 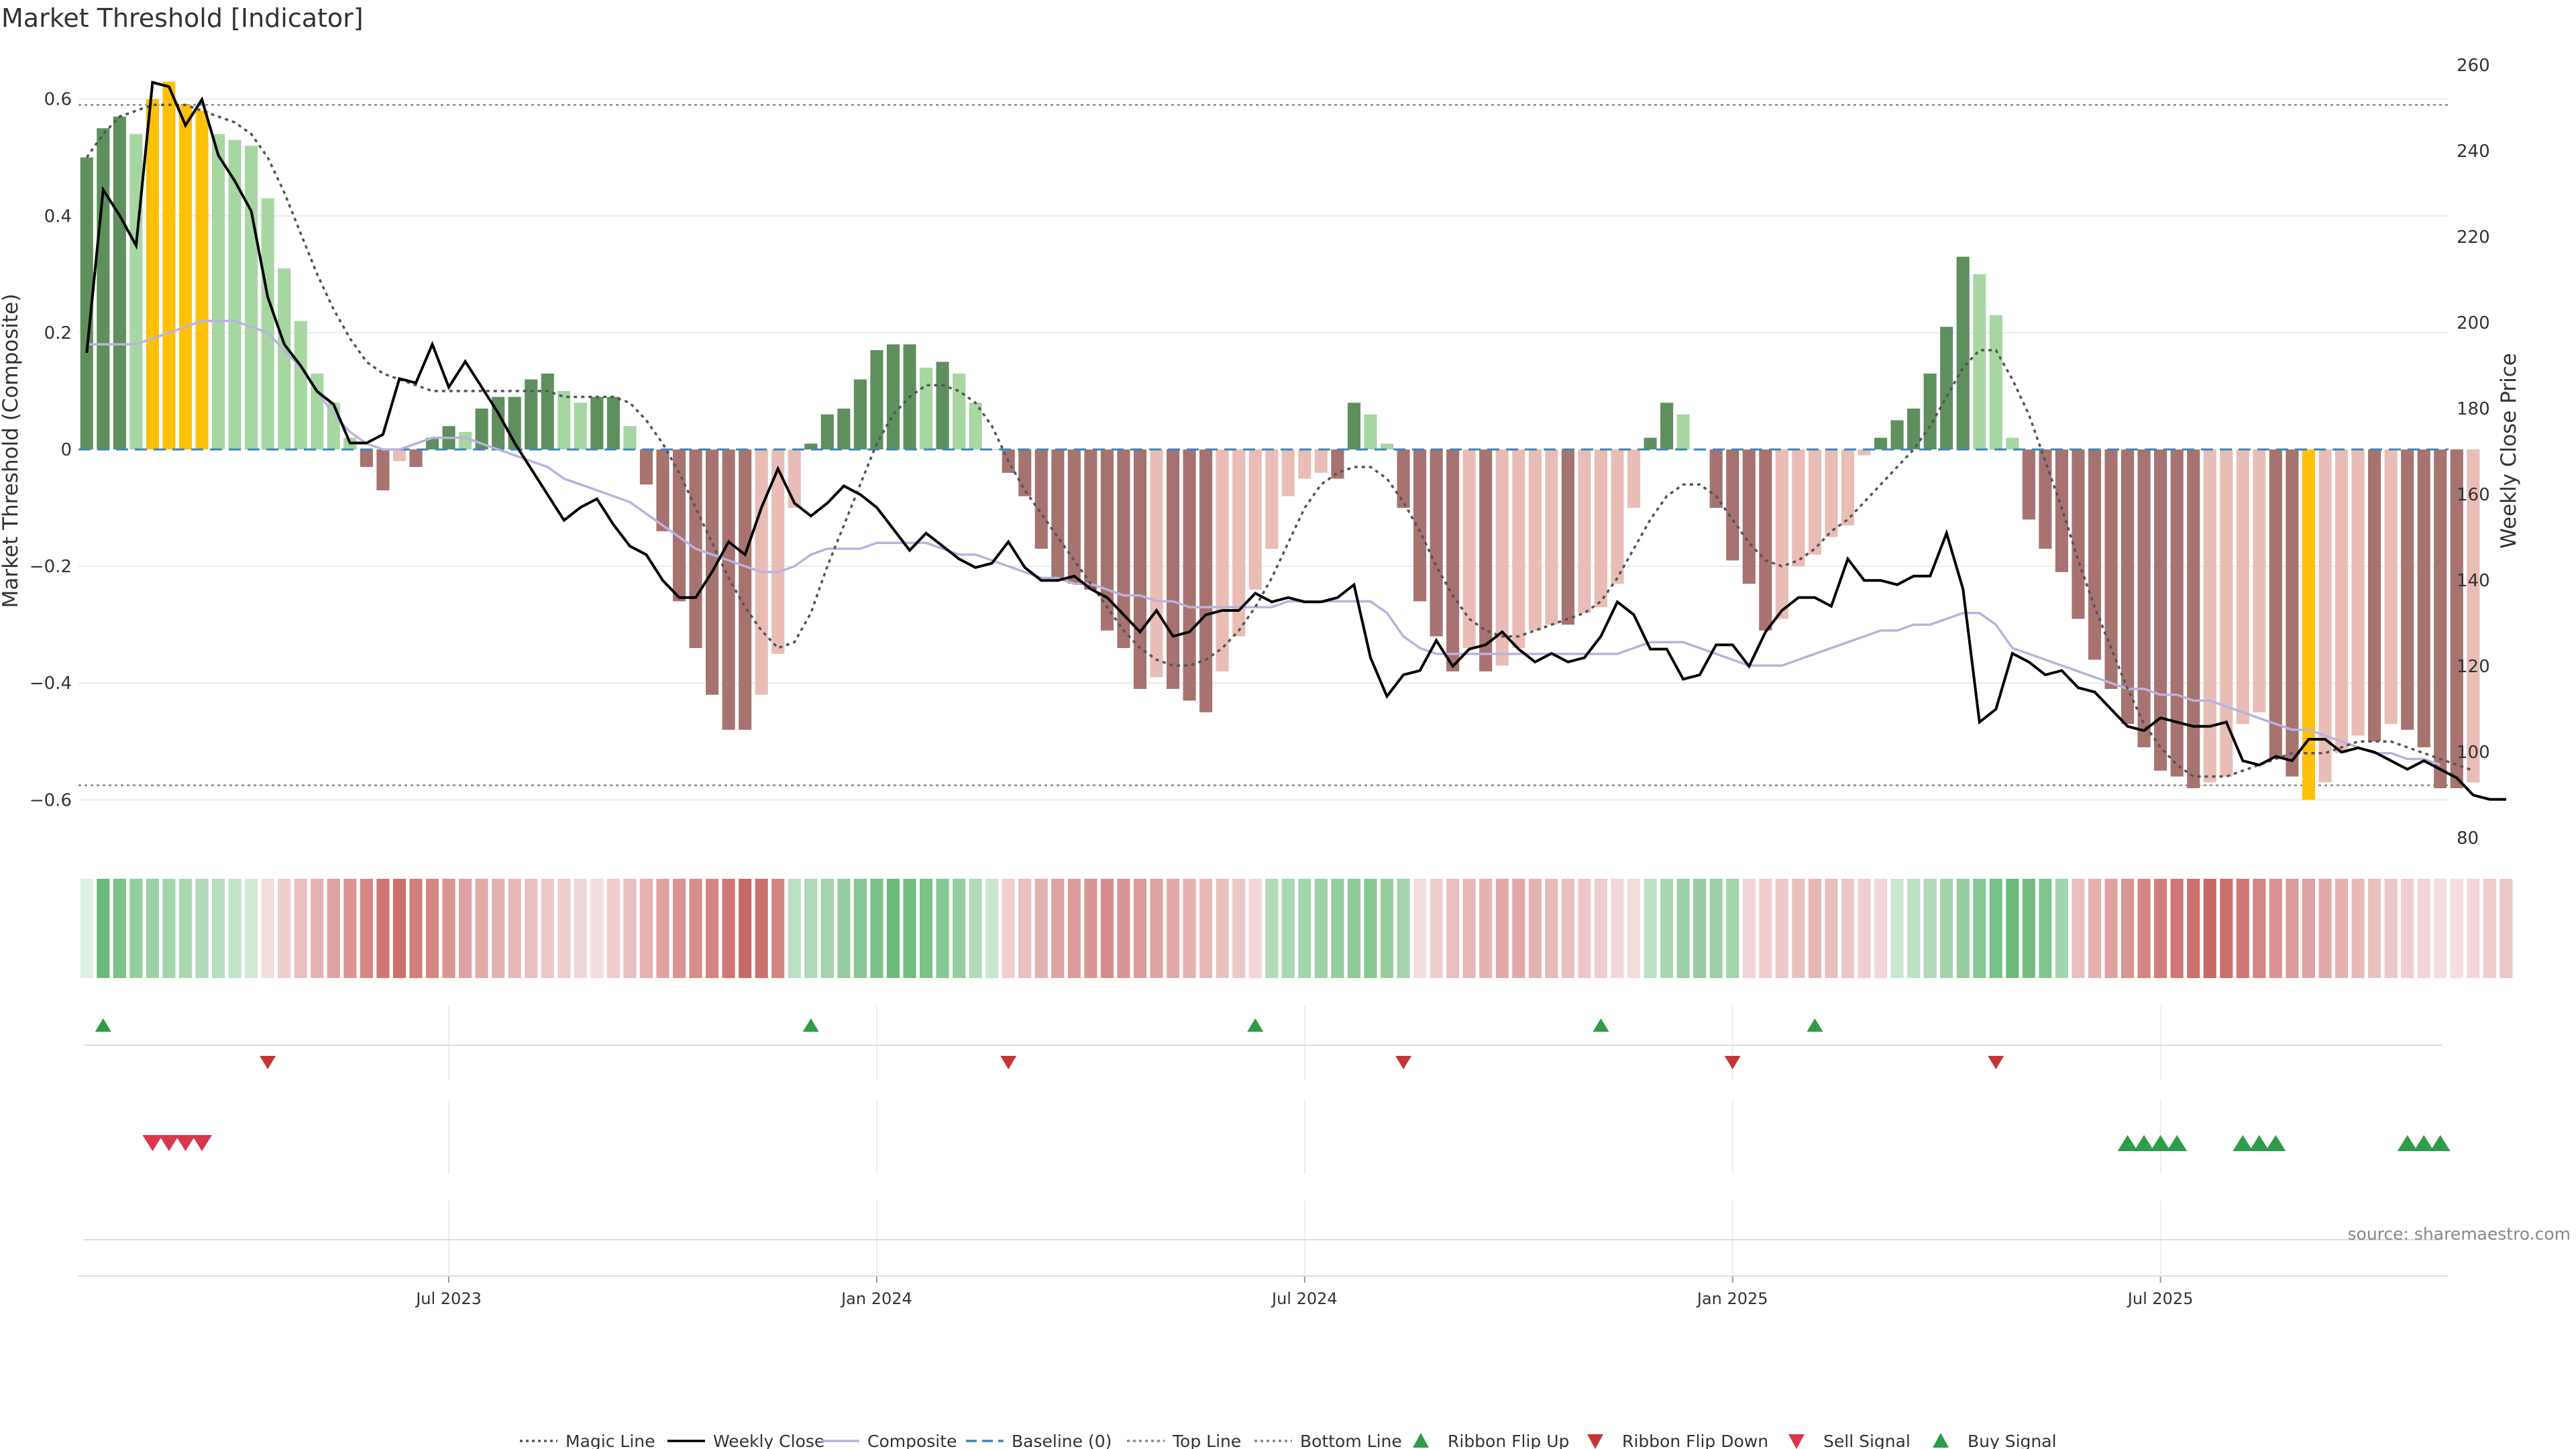 I want to click on y-right-tick-6: 140, so click(x=2473, y=581).